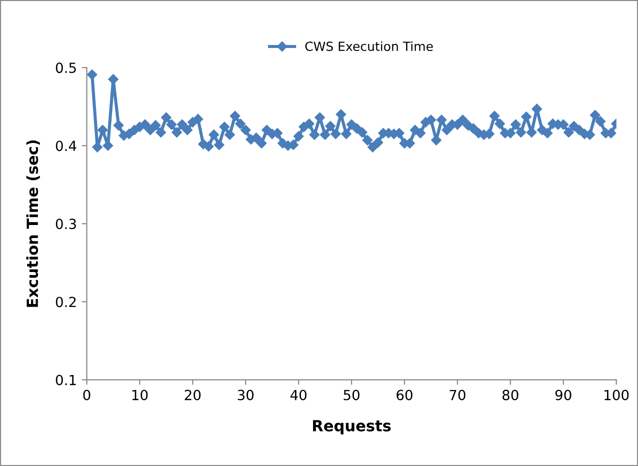  I want to click on x-tick-label: 80, so click(510, 395).